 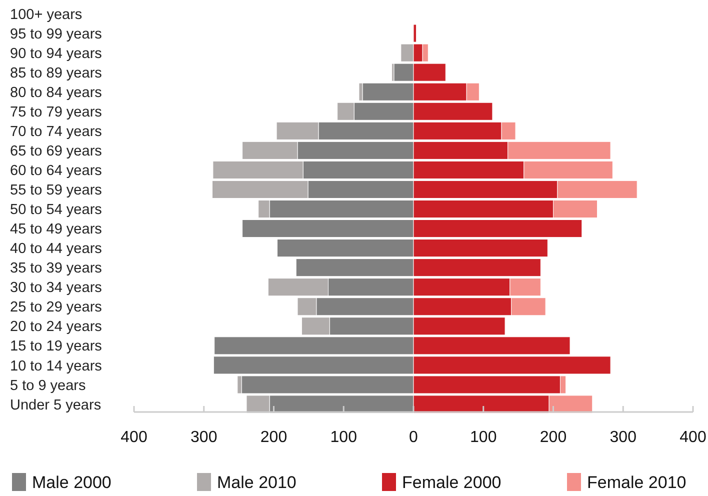 What do you see at coordinates (72, 482) in the screenshot?
I see `legend-label: Male 2000` at bounding box center [72, 482].